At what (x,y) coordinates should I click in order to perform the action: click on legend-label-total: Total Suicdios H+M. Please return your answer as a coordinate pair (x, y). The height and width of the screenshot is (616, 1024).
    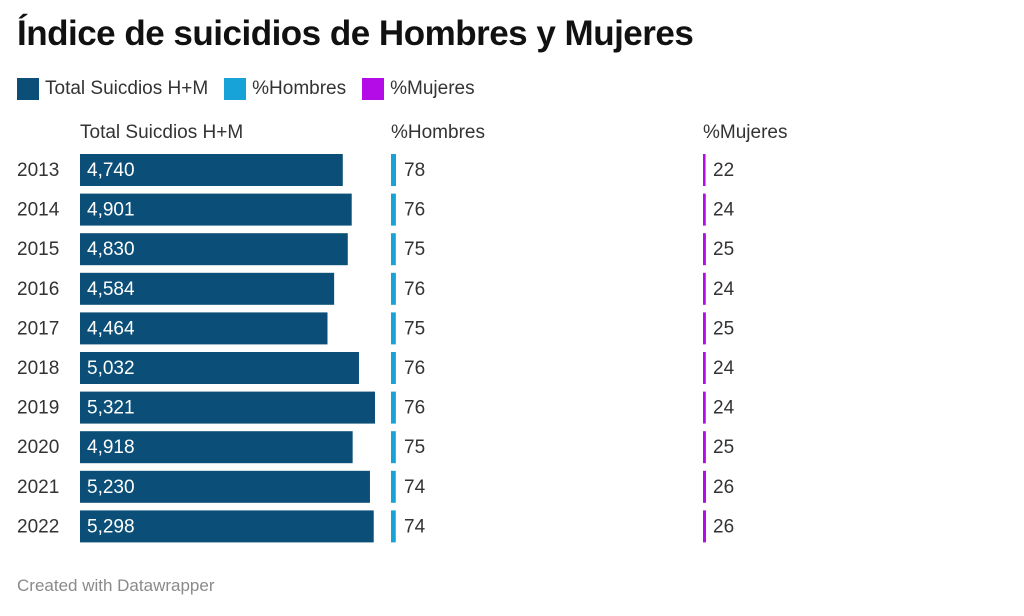
    Looking at the image, I should click on (127, 88).